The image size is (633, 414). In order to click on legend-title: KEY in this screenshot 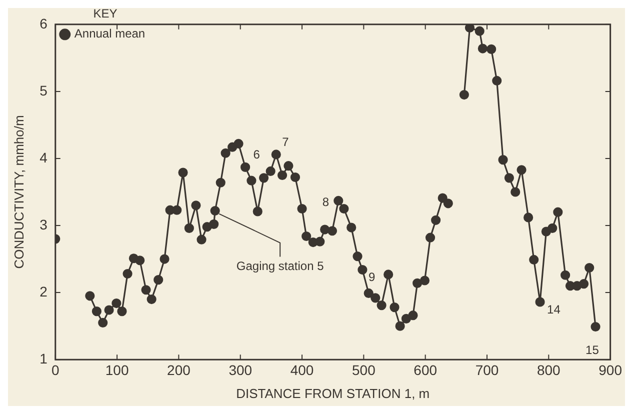, I will do `click(105, 13)`.